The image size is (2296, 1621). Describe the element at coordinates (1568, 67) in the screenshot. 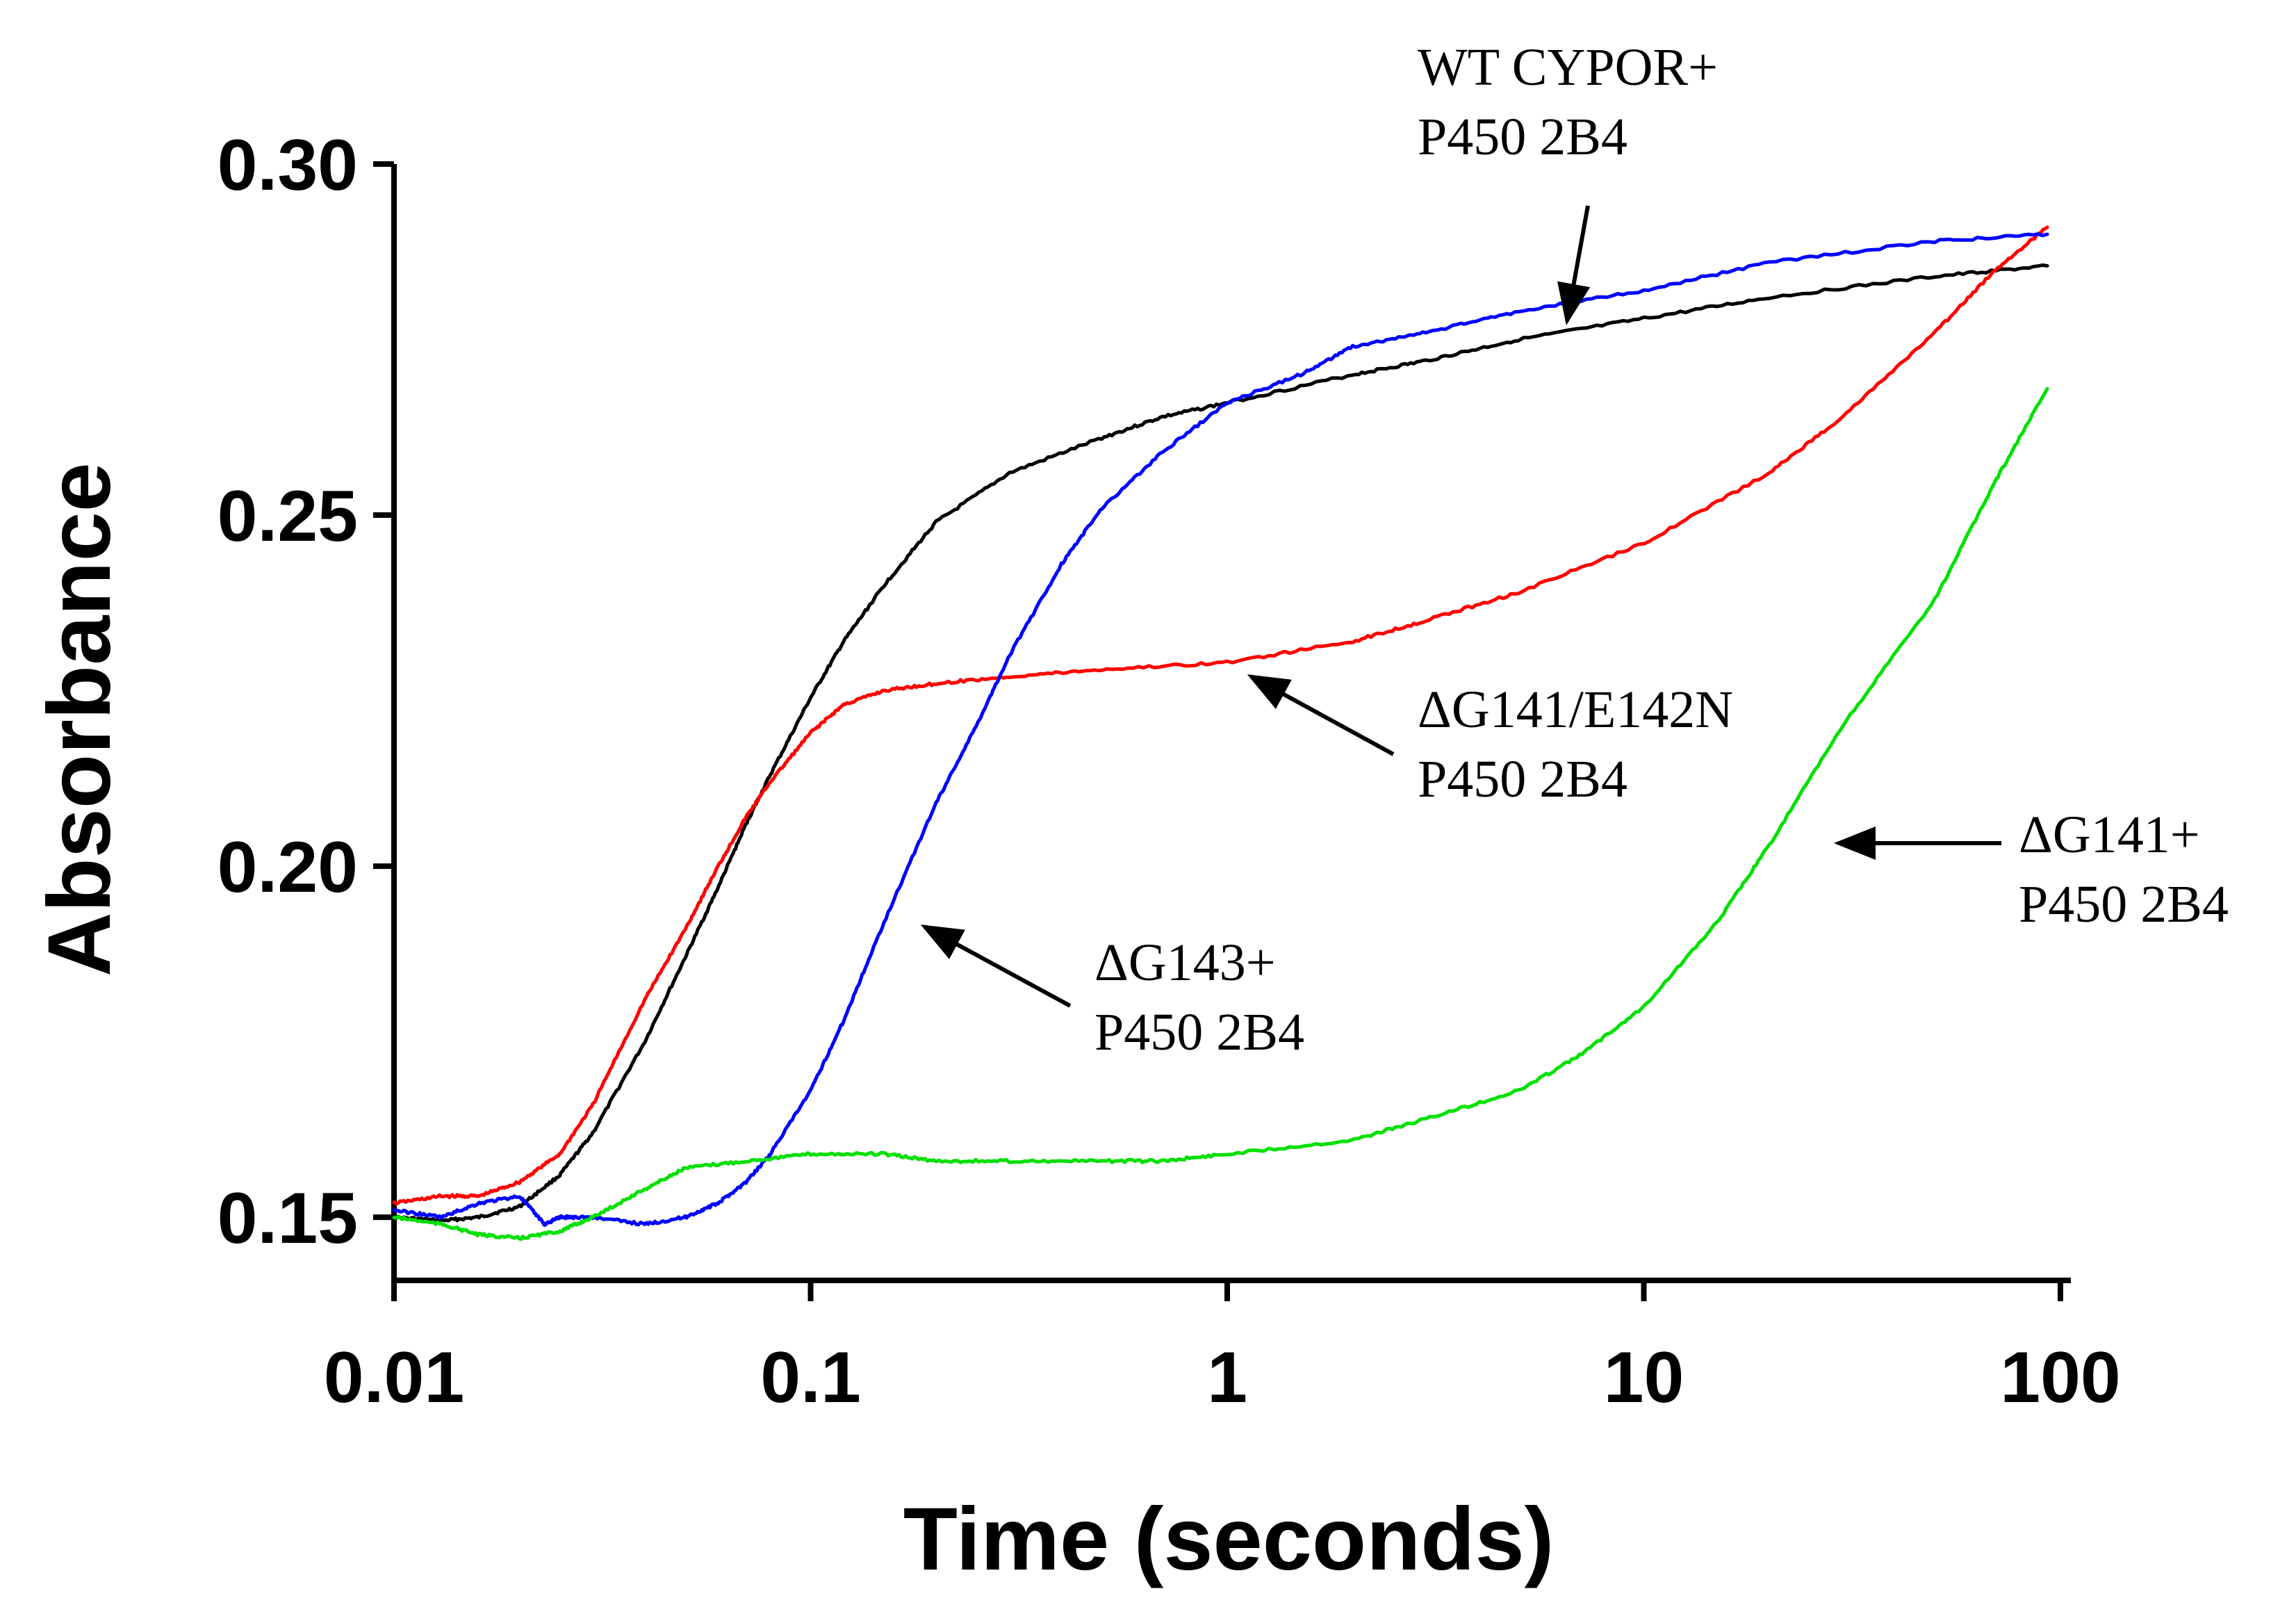

I see `annotation-wt-line1: WT CYPOR+` at that location.